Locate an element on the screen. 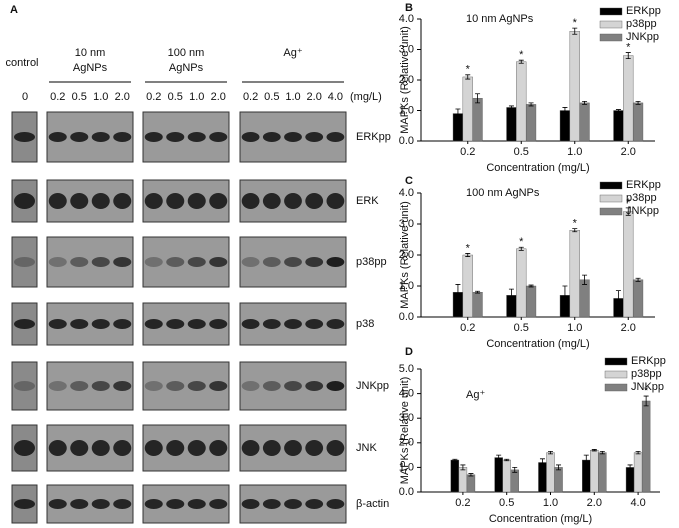 This screenshot has width=679, height=528. lane-label: 4.0 is located at coordinates (335, 97).